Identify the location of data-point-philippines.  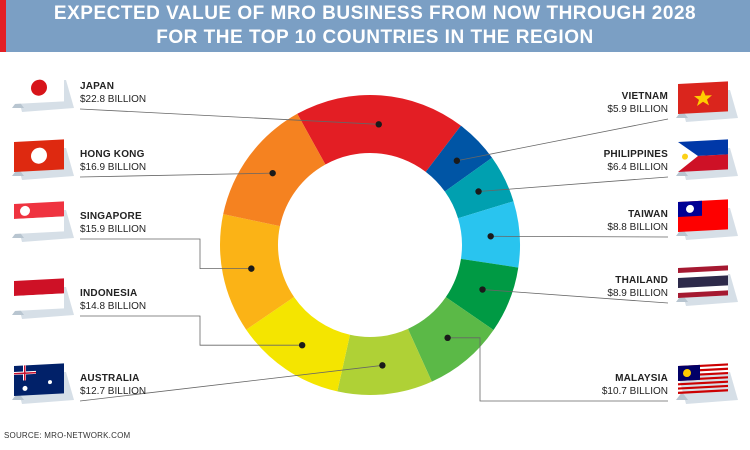
(478, 191).